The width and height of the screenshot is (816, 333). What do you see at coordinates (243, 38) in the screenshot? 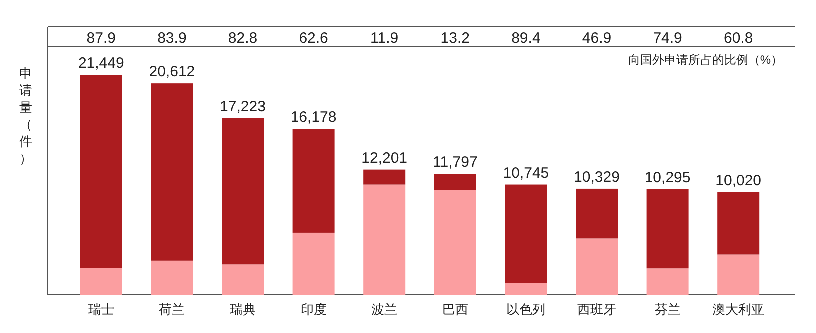
I see `text: 82.8` at bounding box center [243, 38].